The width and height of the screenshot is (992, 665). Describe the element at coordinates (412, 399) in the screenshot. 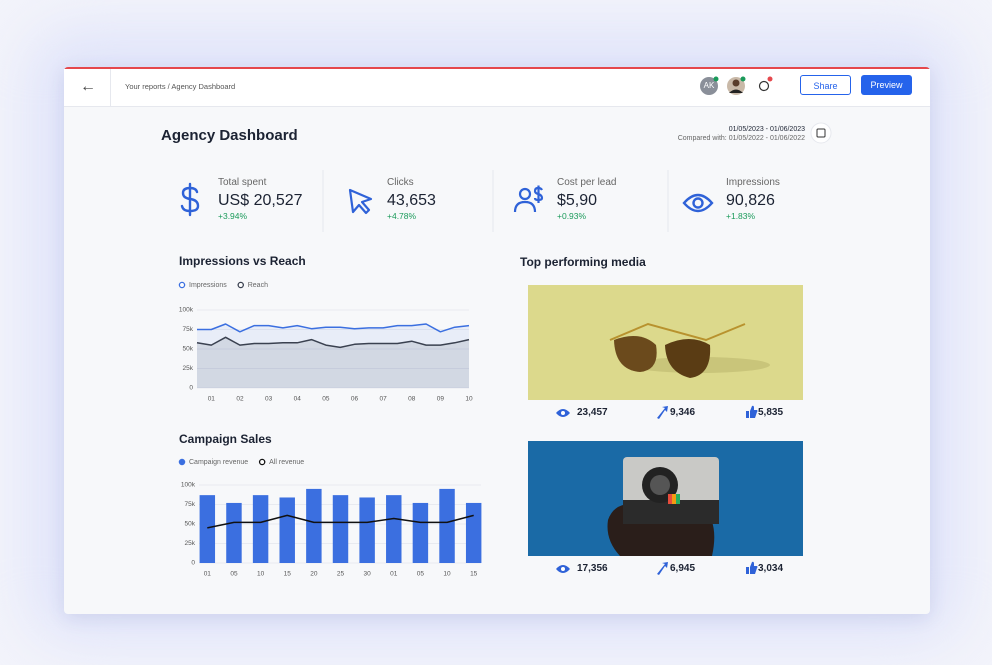

I see `x-tick-label: 08` at that location.